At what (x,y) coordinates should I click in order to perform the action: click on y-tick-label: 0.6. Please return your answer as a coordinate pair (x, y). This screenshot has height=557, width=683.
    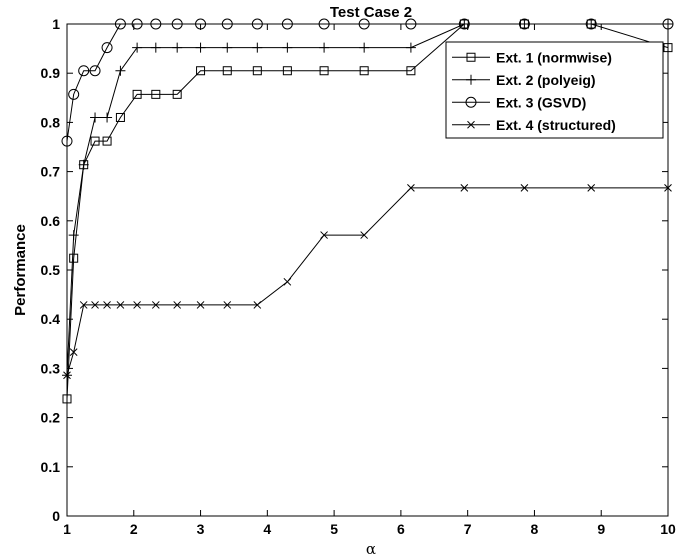
    Looking at the image, I should click on (51, 221).